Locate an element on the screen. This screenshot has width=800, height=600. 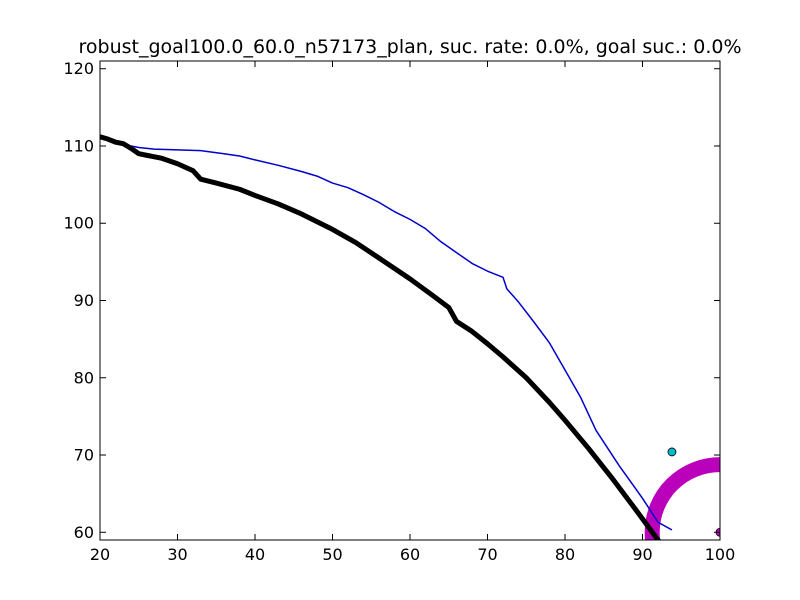
y-tick-label: 60 is located at coordinates (84, 532).